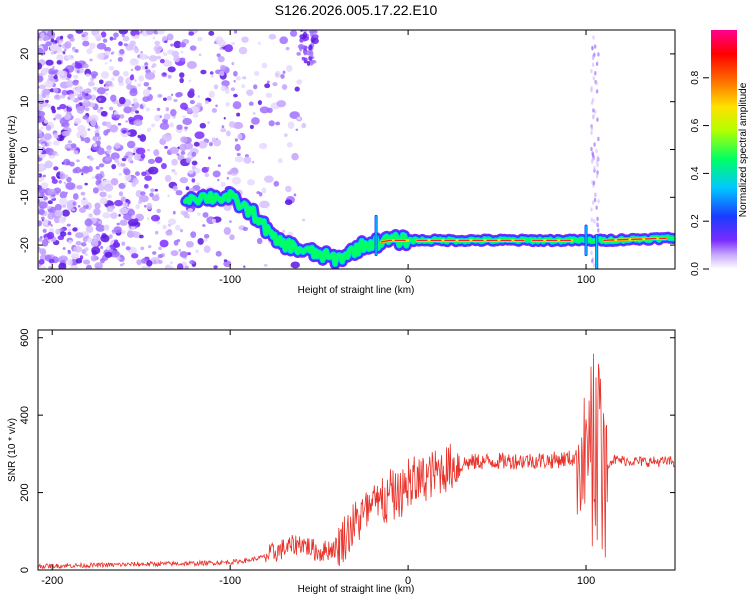 This screenshot has height=600, width=750. Describe the element at coordinates (586, 581) in the screenshot. I see `snr-x-tick-label: 100` at that location.